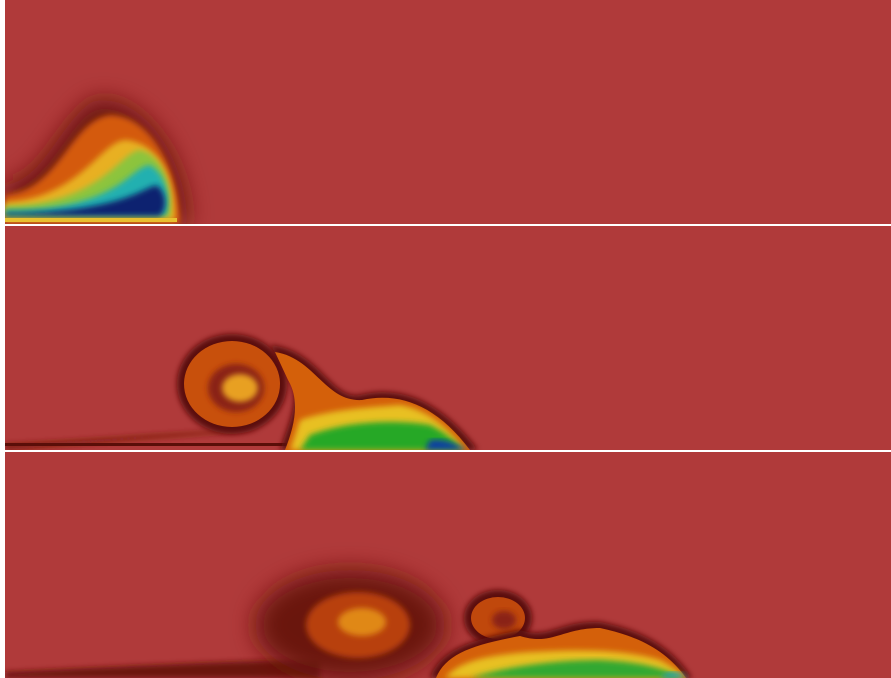 The width and height of the screenshot is (891, 678). What do you see at coordinates (91, 220) in the screenshot?
I see `bottom-layer` at bounding box center [91, 220].